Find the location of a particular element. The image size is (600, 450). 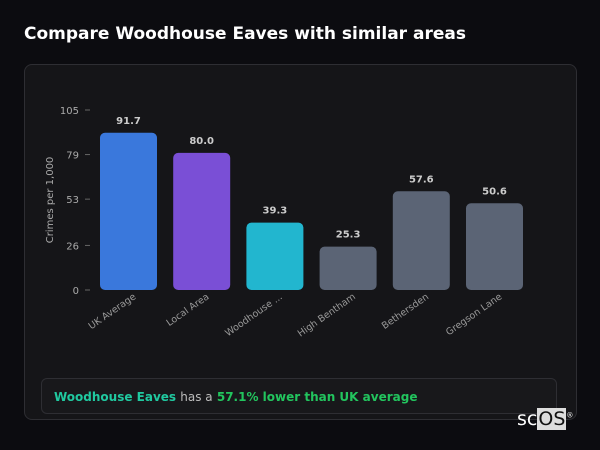

y-tick-label: 26 is located at coordinates (72, 246).